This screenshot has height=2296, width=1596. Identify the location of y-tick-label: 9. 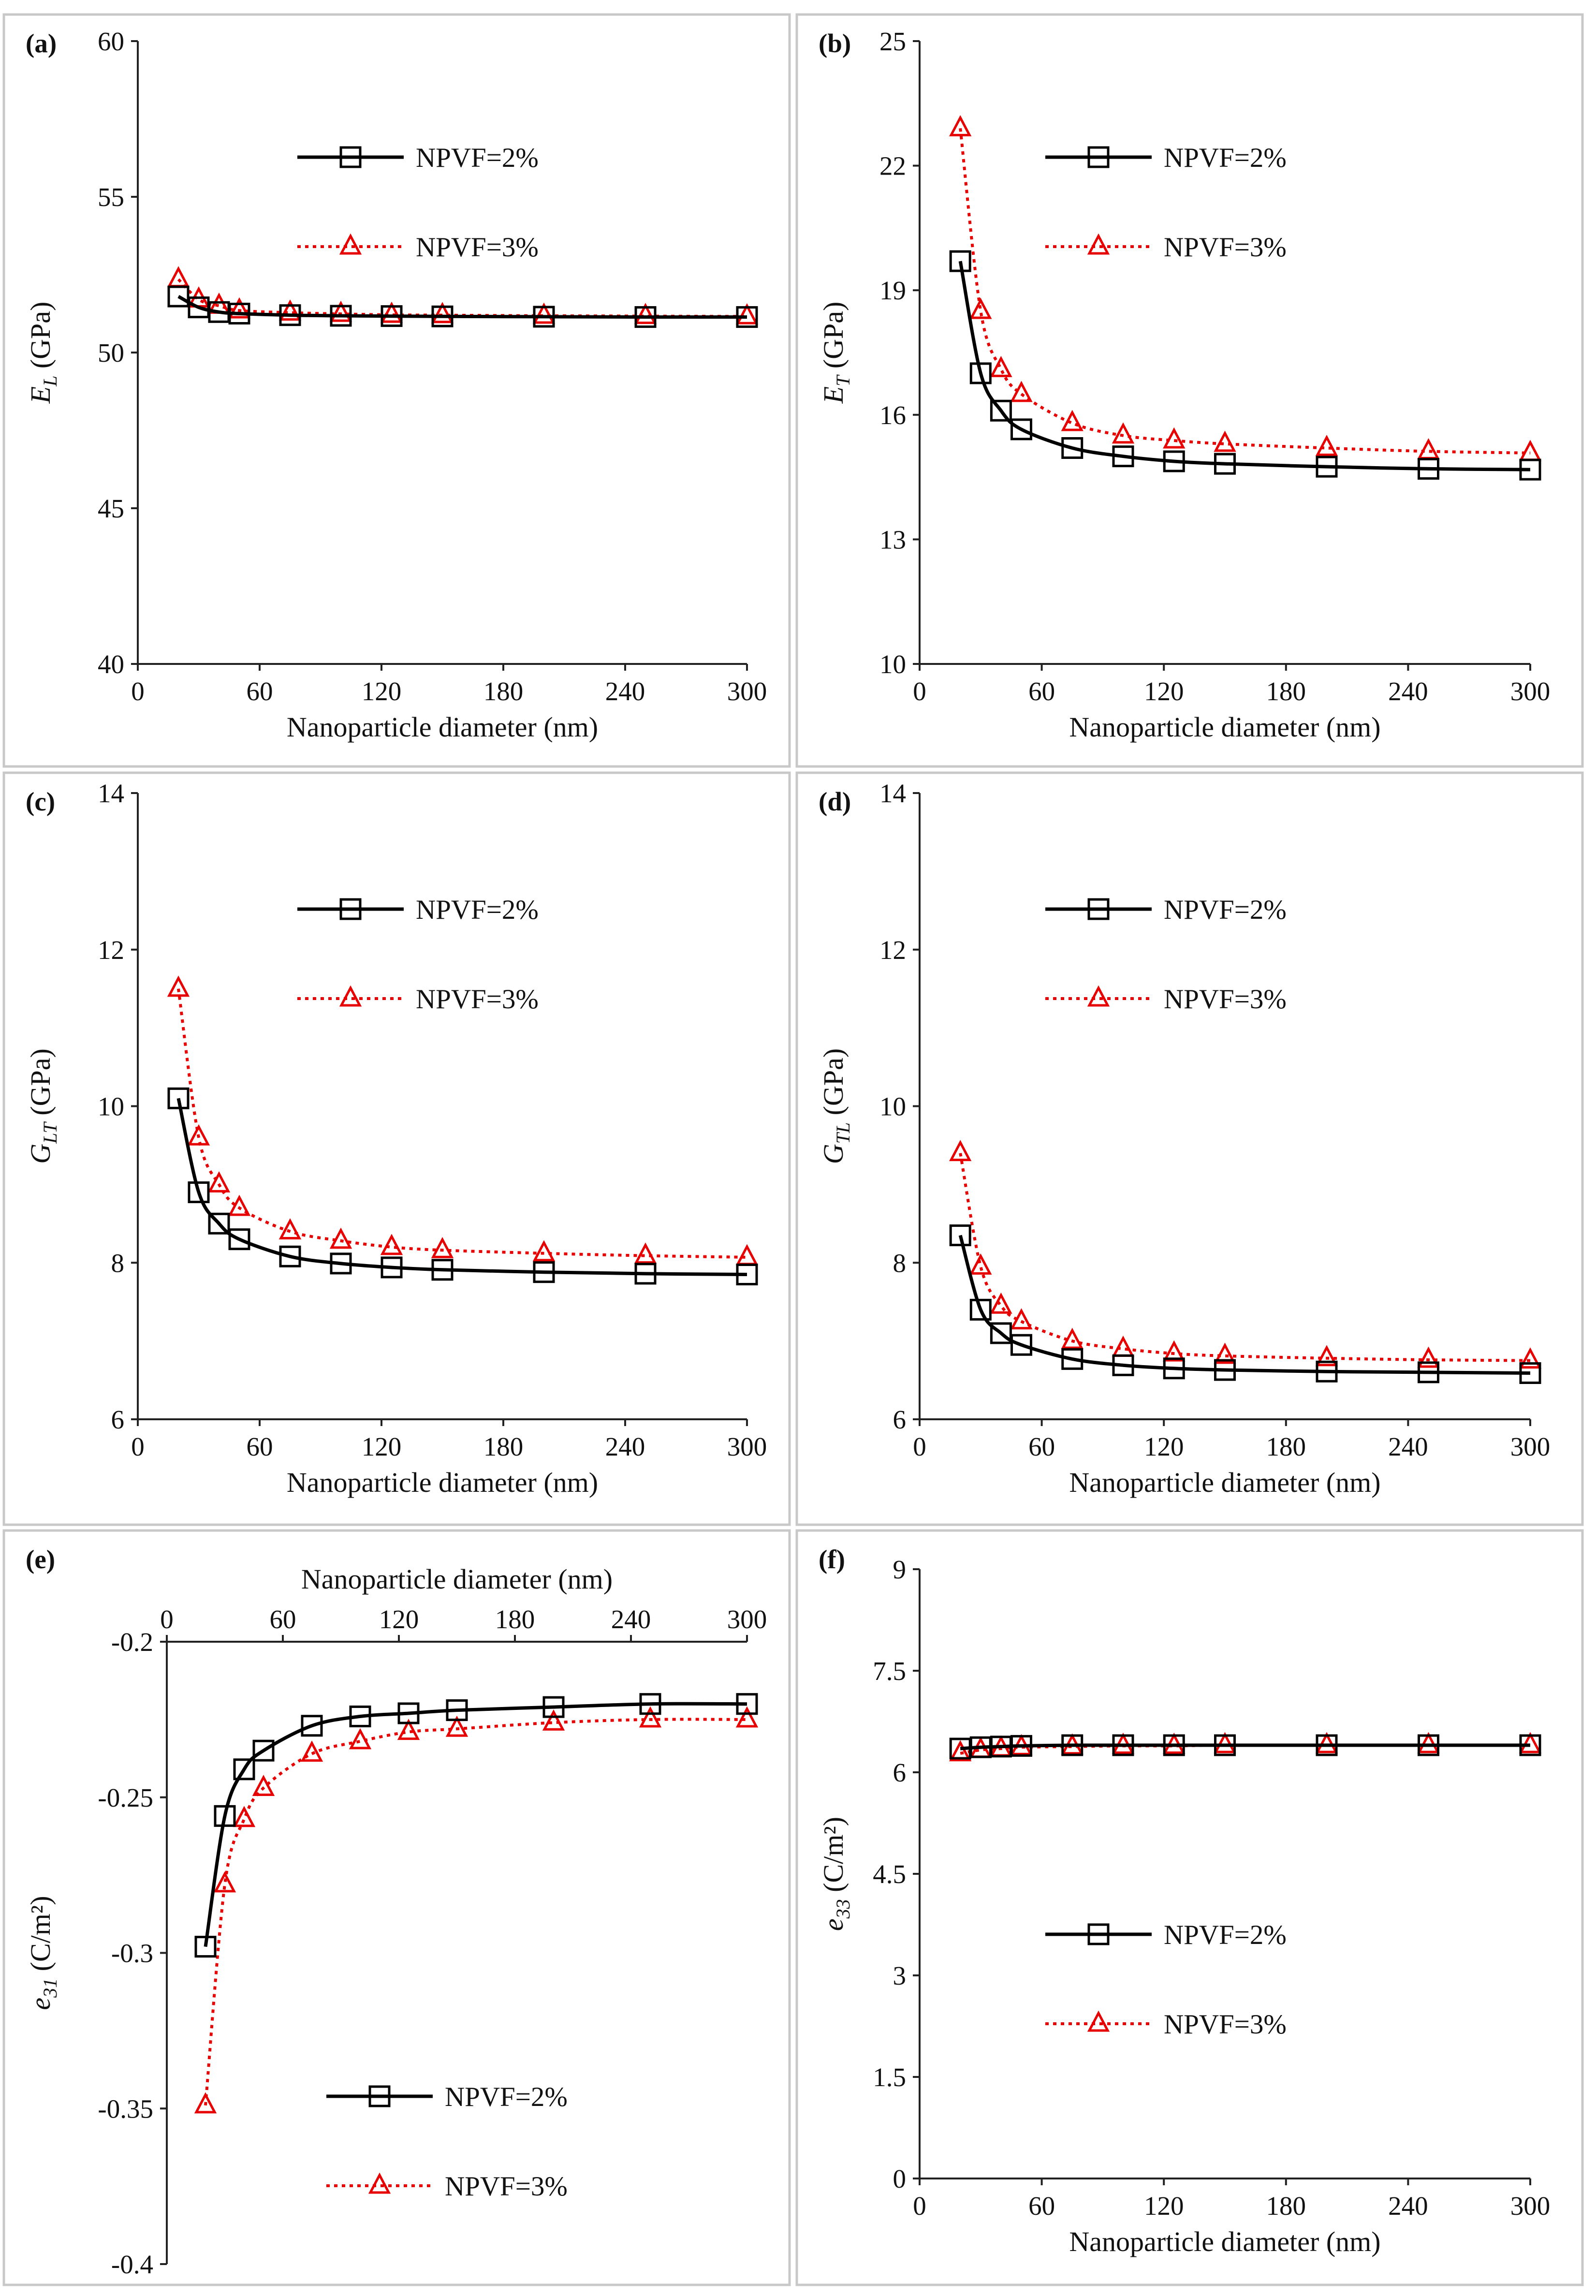
(900, 1569).